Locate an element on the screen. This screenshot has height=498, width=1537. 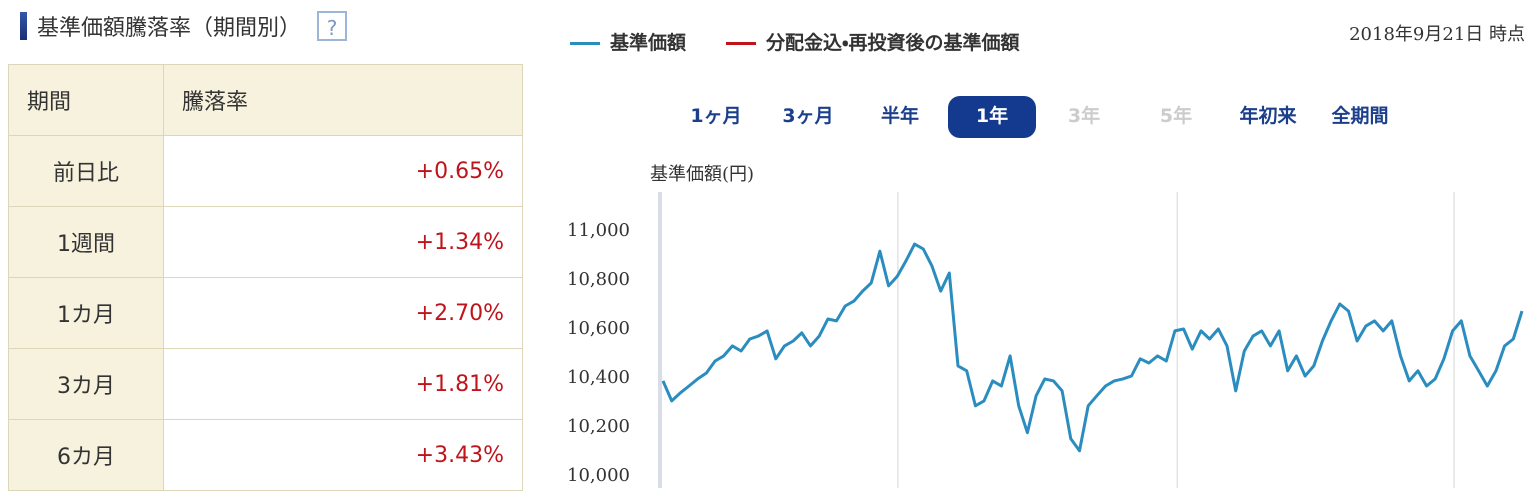
period-tab: 5年 is located at coordinates (1176, 116).